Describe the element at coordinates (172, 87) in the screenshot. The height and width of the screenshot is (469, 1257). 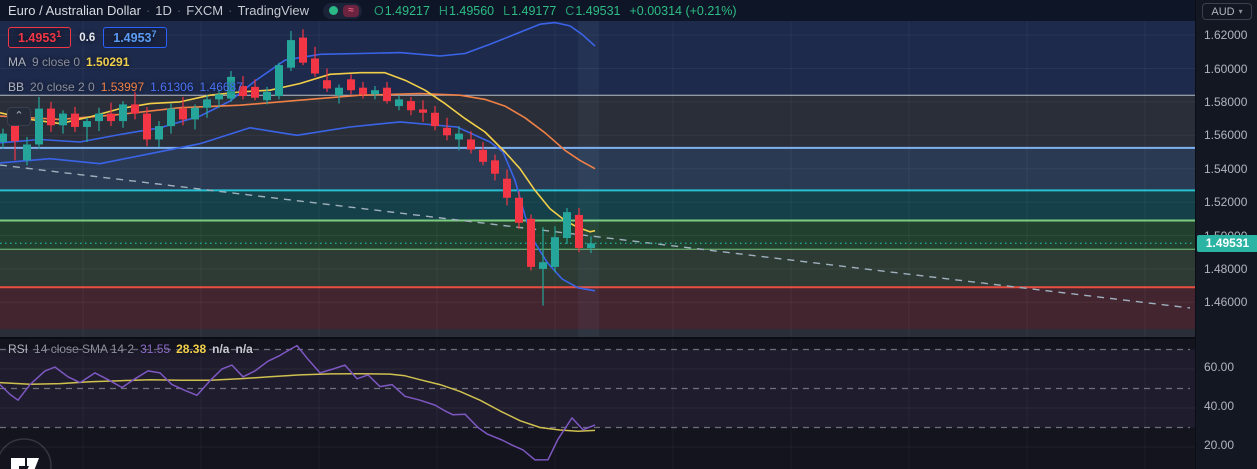
I see `bb-upper-value: 1.61306` at that location.